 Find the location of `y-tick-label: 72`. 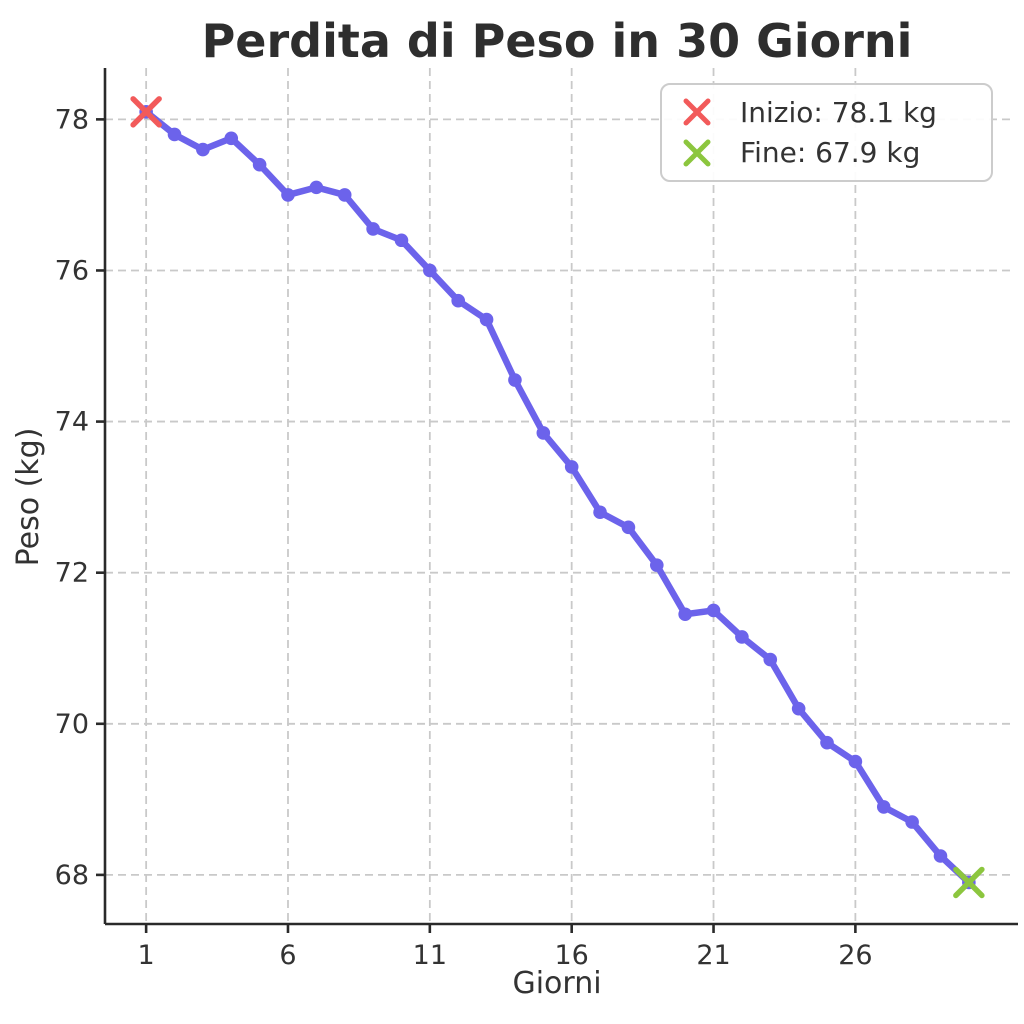

y-tick-label: 72 is located at coordinates (72, 573).